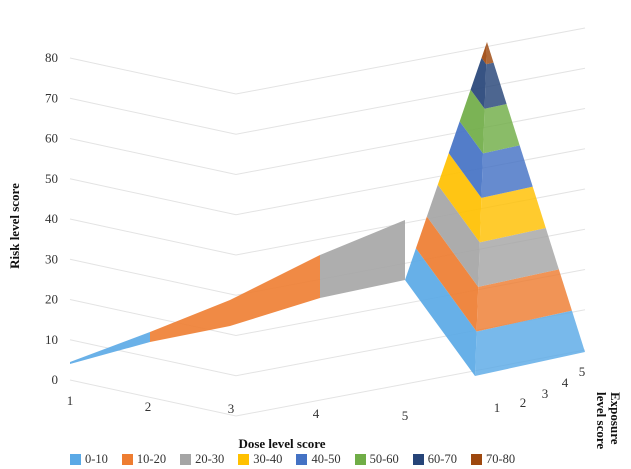 Image resolution: width=631 pixels, height=469 pixels. I want to click on legend-item: 70-80, so click(493, 459).